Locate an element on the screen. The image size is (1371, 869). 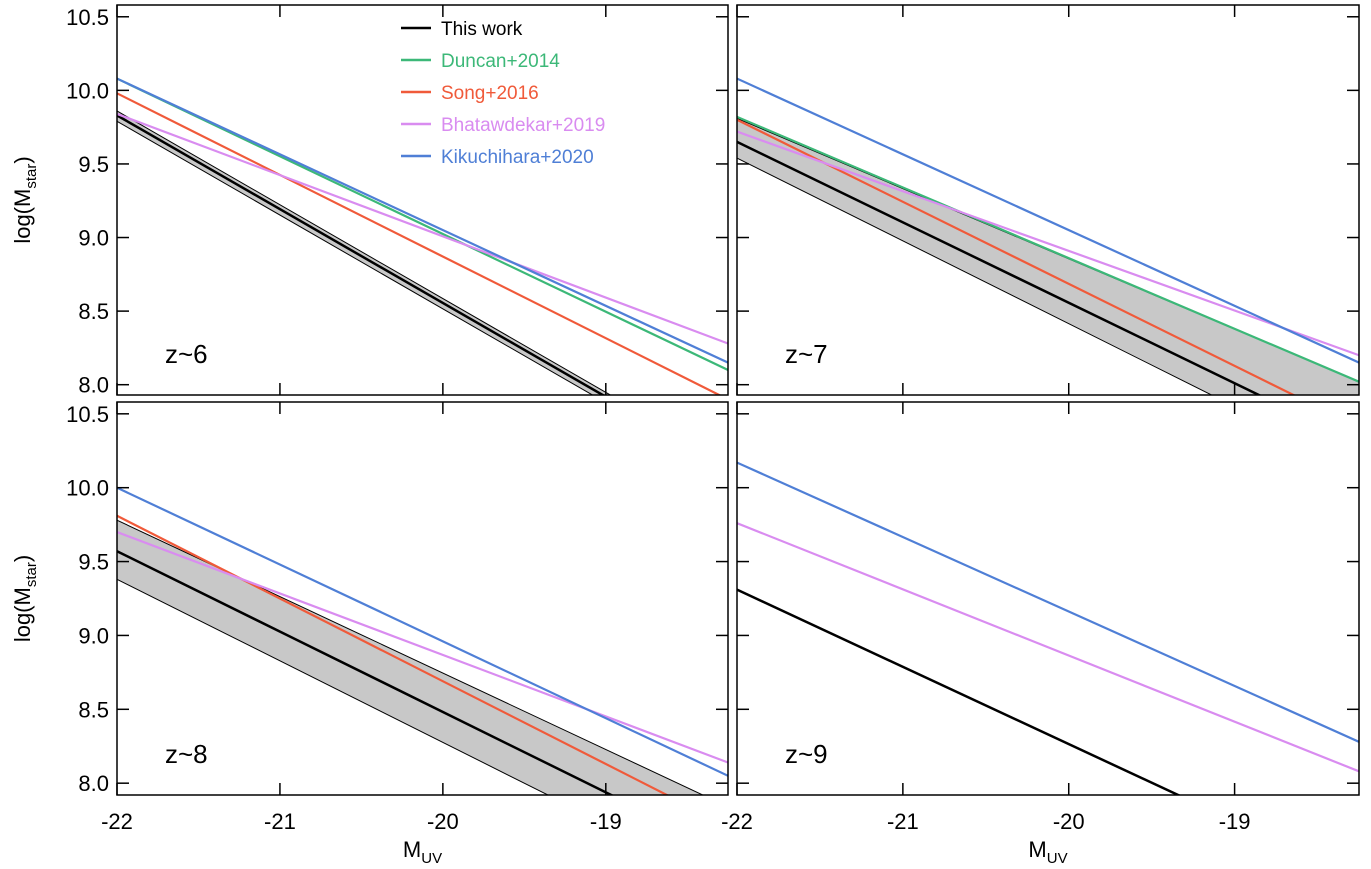
panel-label: z~8 is located at coordinates (186, 754).